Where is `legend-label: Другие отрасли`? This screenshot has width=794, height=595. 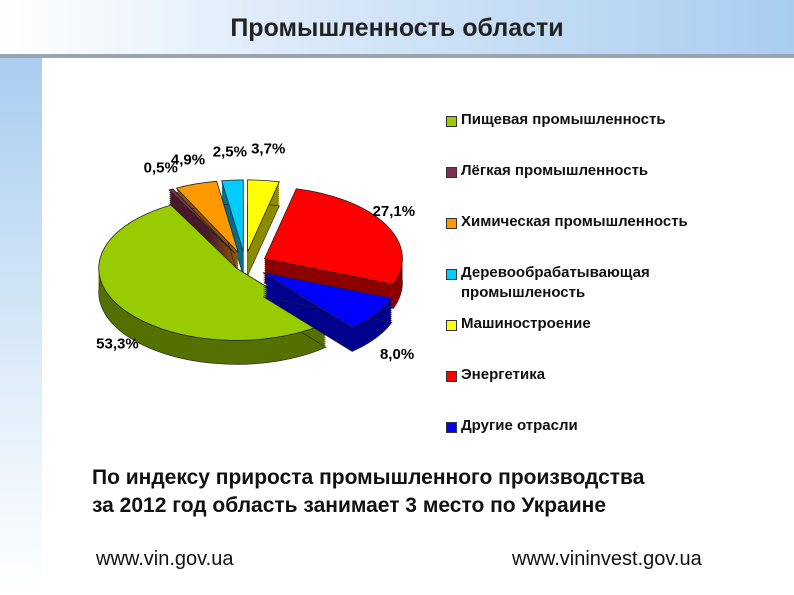
legend-label: Другие отрасли is located at coordinates (519, 425).